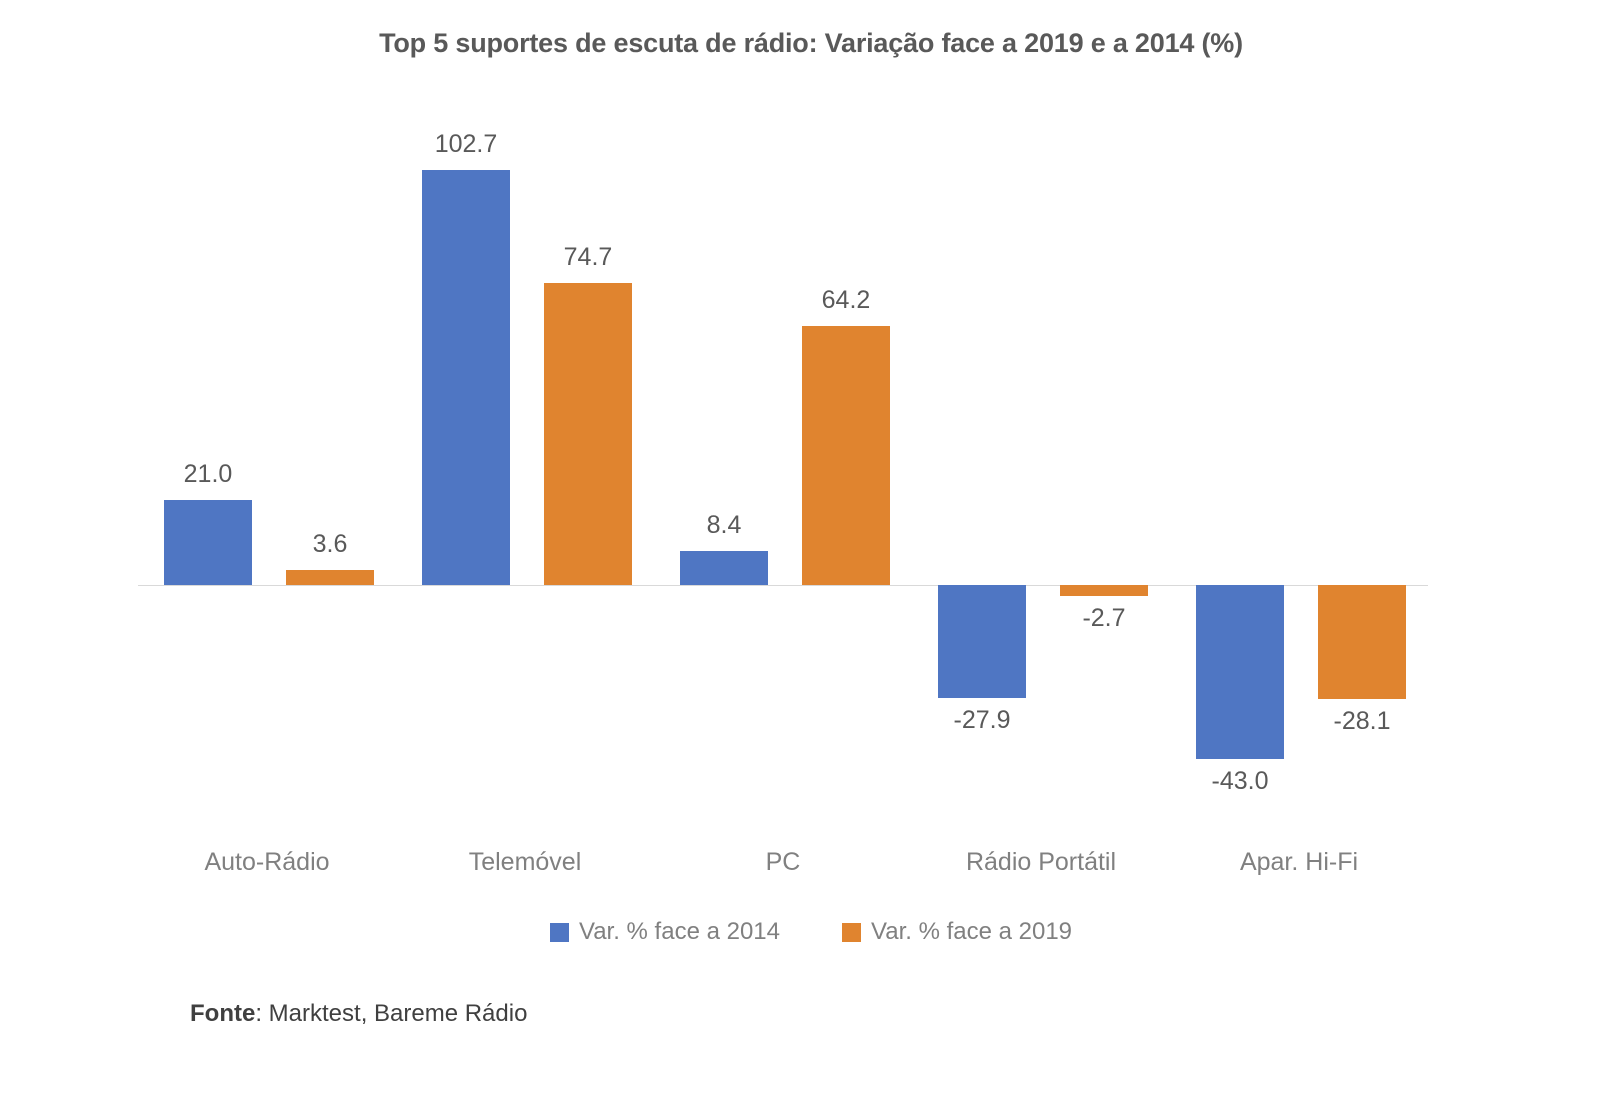 This screenshot has height=1096, width=1622. I want to click on bar-value-label: 3.6, so click(330, 544).